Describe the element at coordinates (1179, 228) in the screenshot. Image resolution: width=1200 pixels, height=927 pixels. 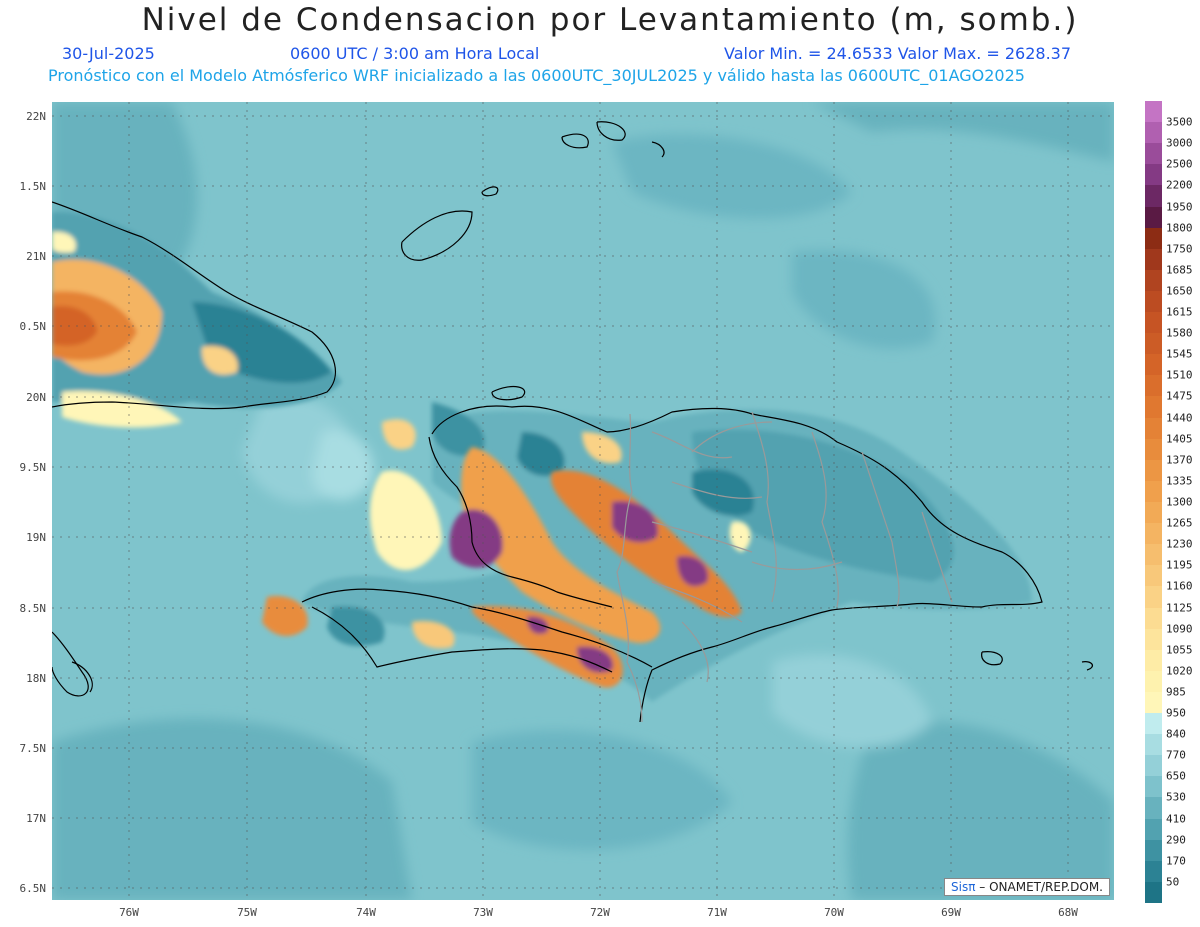
I see `colorbar-label: 1800` at that location.